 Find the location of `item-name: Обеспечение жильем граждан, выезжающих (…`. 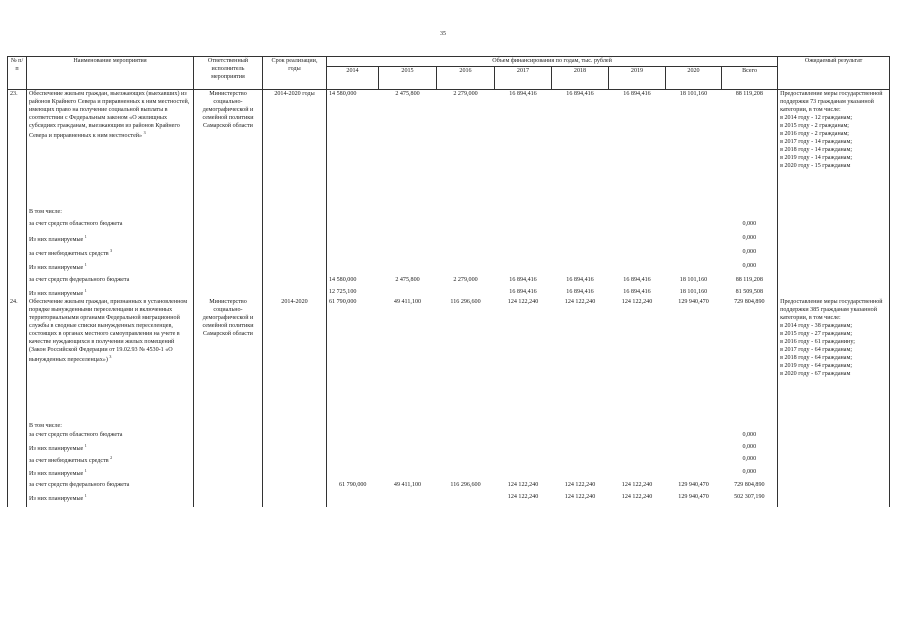

item-name: Обеспечение жильем граждан, выезжающих (… is located at coordinates (110, 148).